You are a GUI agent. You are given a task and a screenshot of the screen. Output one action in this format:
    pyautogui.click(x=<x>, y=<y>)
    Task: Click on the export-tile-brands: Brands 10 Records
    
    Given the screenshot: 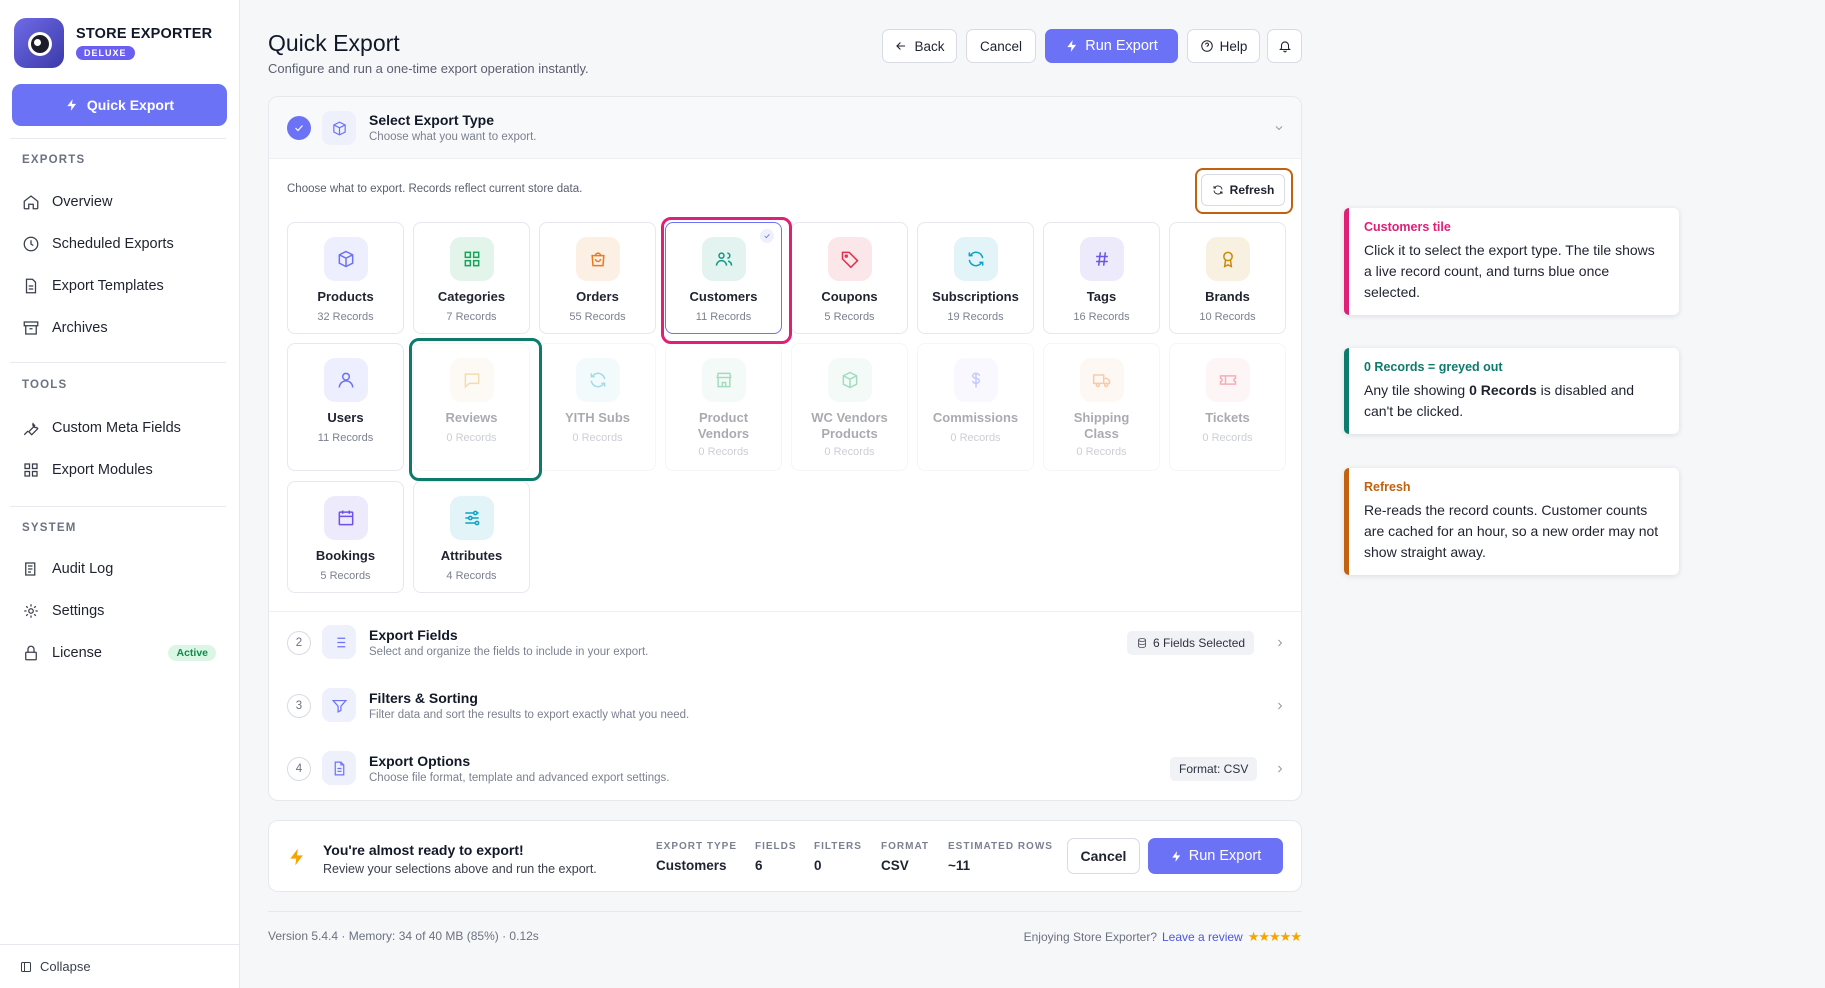 What is the action you would take?
    pyautogui.click(x=1227, y=278)
    